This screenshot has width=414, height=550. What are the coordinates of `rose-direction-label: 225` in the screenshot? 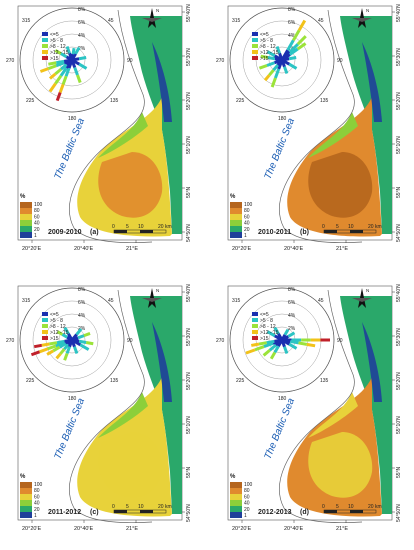 It's located at (240, 101).